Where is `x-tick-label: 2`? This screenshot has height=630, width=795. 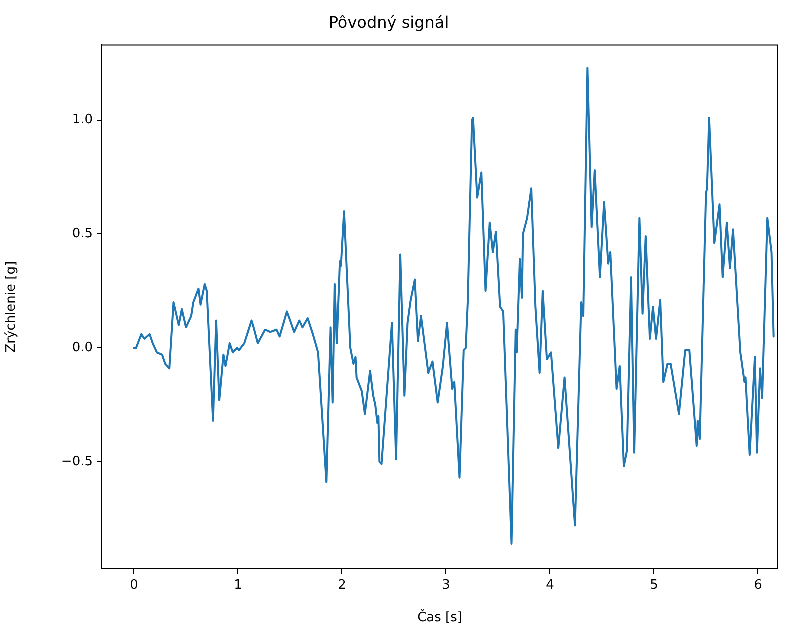 x-tick-label: 2 is located at coordinates (342, 586).